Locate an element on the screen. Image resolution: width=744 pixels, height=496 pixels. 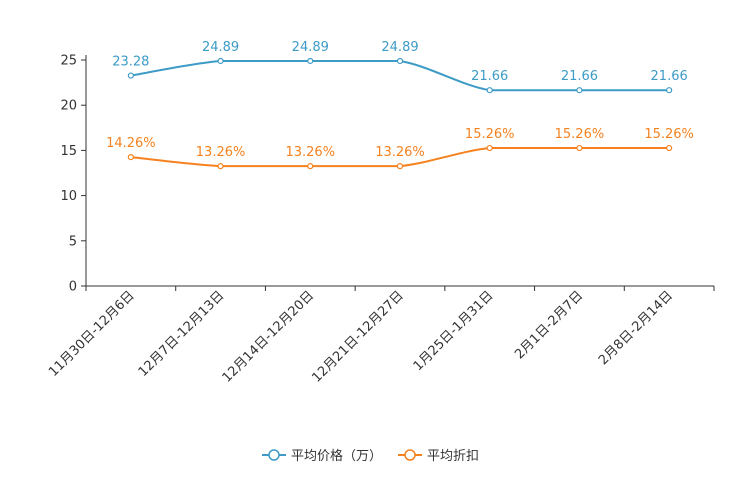
x-tick-label: 2月1日-2月7日 is located at coordinates (549, 325).